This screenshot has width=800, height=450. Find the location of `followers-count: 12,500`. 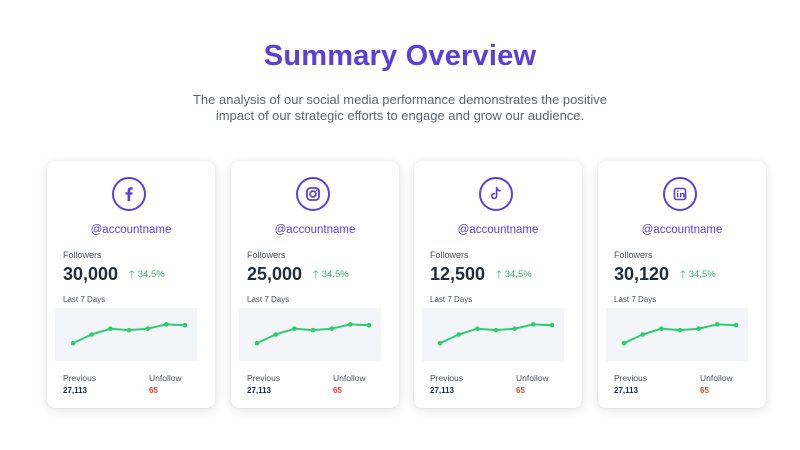

followers-count: 12,500 is located at coordinates (458, 274).